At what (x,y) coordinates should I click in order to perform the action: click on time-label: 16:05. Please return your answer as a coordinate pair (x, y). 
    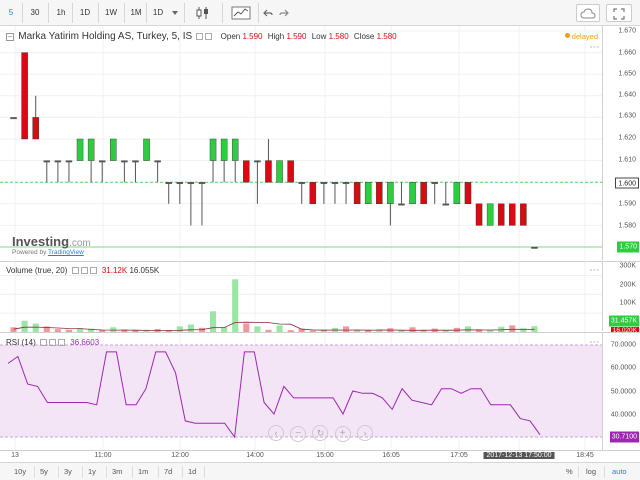
    Looking at the image, I should click on (391, 455).